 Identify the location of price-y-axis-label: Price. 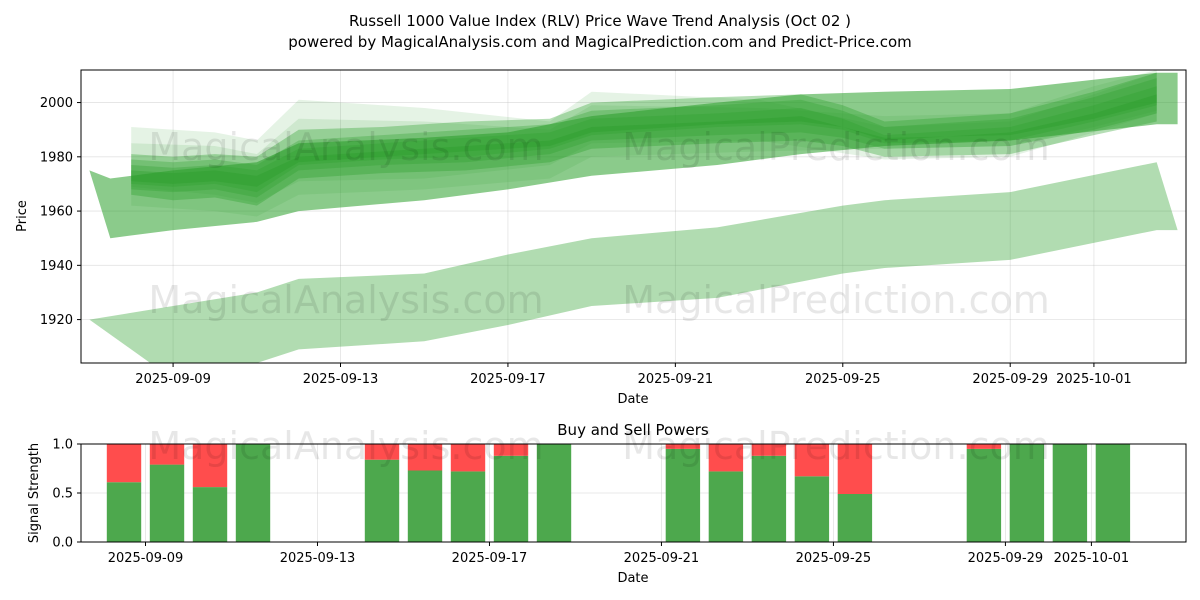
(22, 216).